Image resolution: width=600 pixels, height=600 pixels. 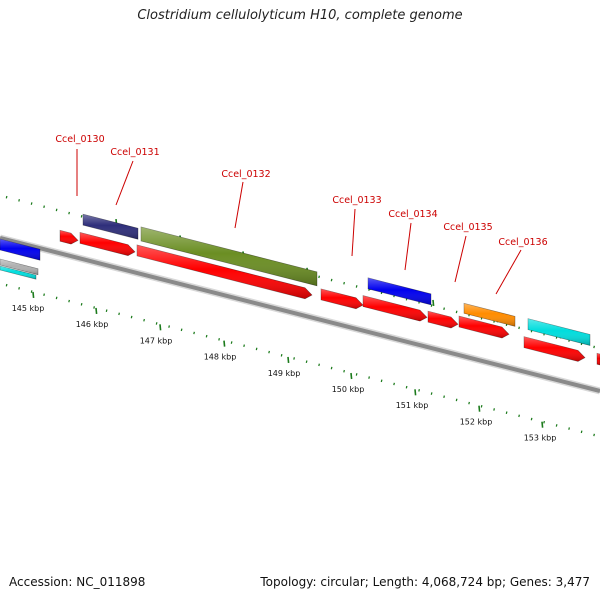 I want to click on kbp-label: 147 kbp, so click(x=156, y=340).